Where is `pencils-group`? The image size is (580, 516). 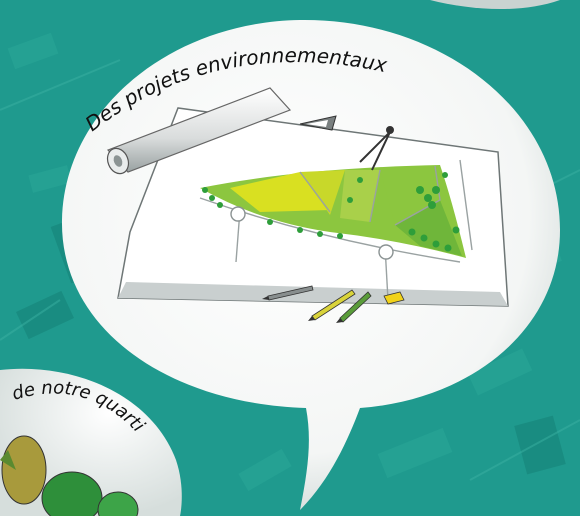
pencils-group is located at coordinates (333, 304).